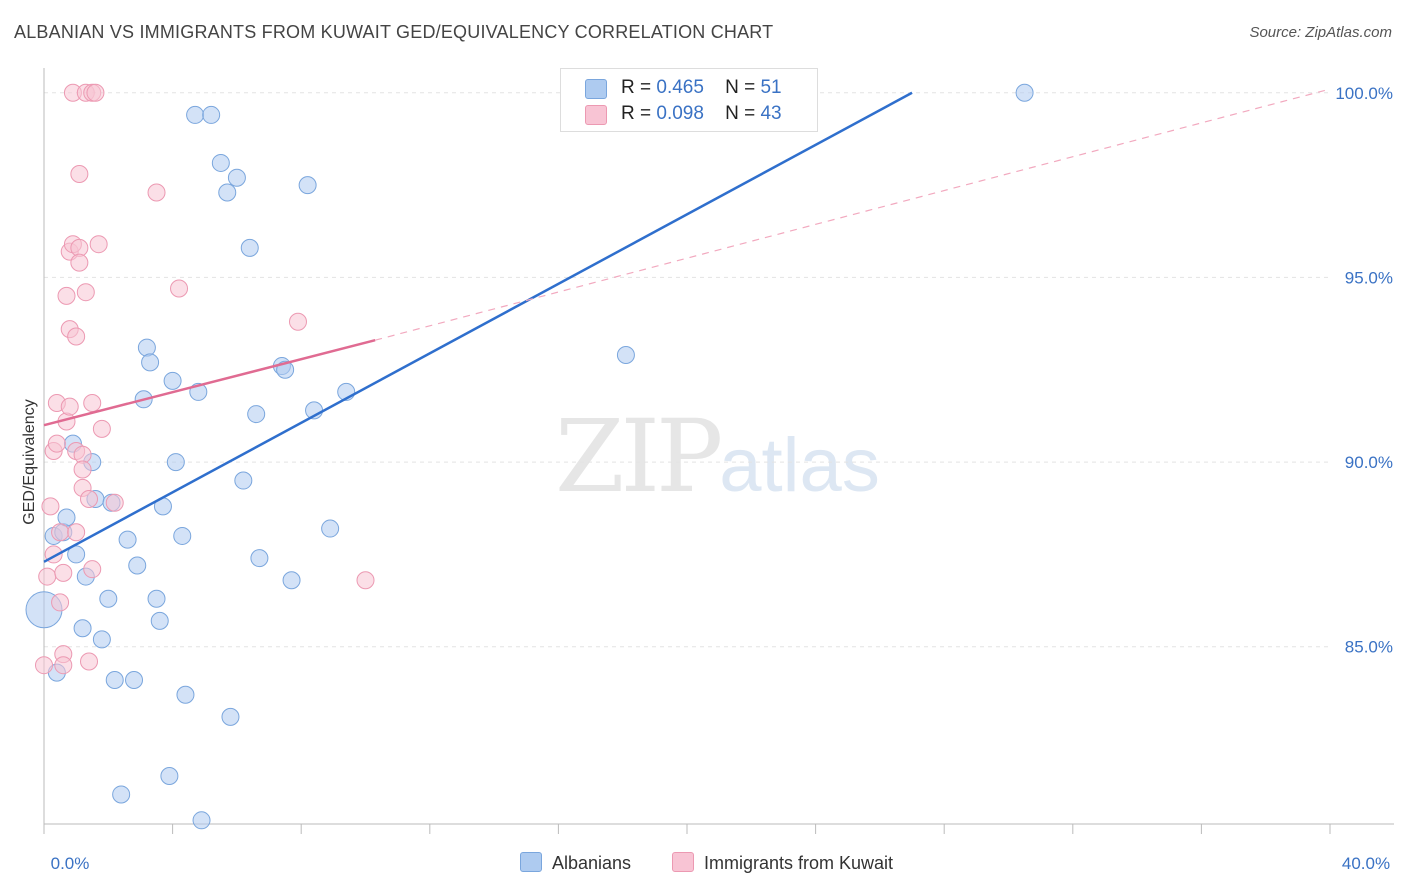 The image size is (1406, 892). Describe the element at coordinates (70, 863) in the screenshot. I see `x-tick-label: 0.0%` at that location.